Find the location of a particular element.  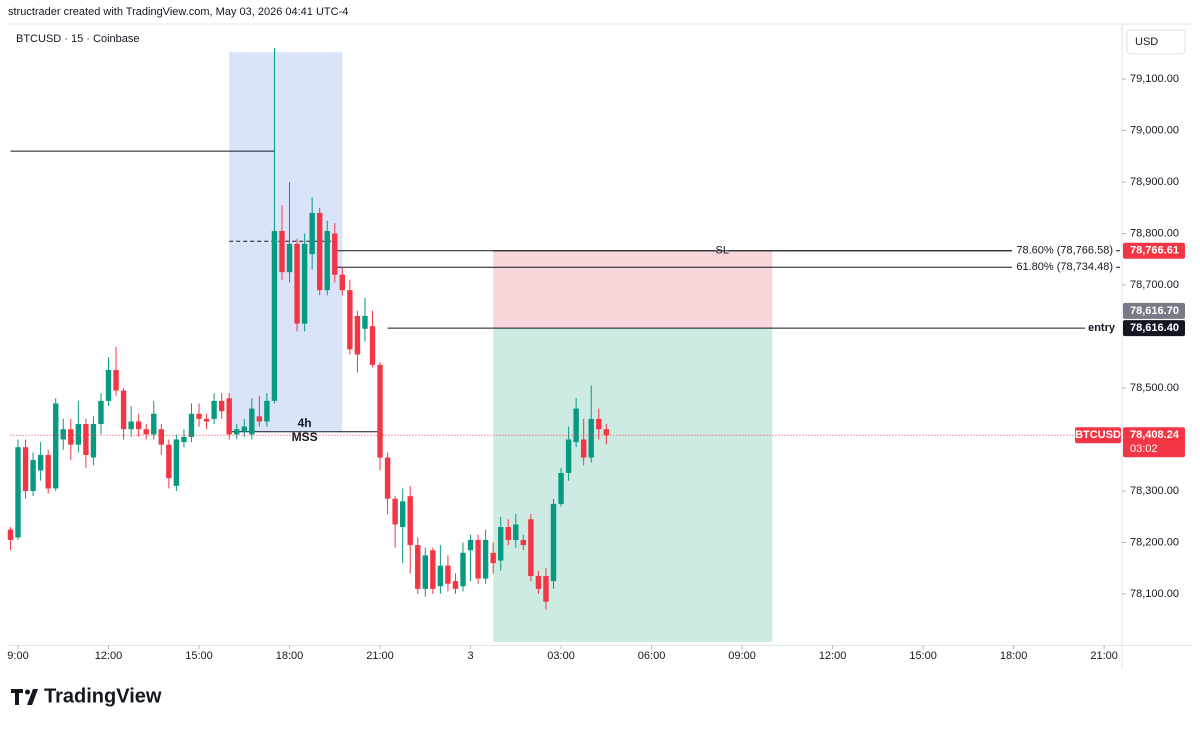

price-label: 78,408.24 is located at coordinates (1155, 435).